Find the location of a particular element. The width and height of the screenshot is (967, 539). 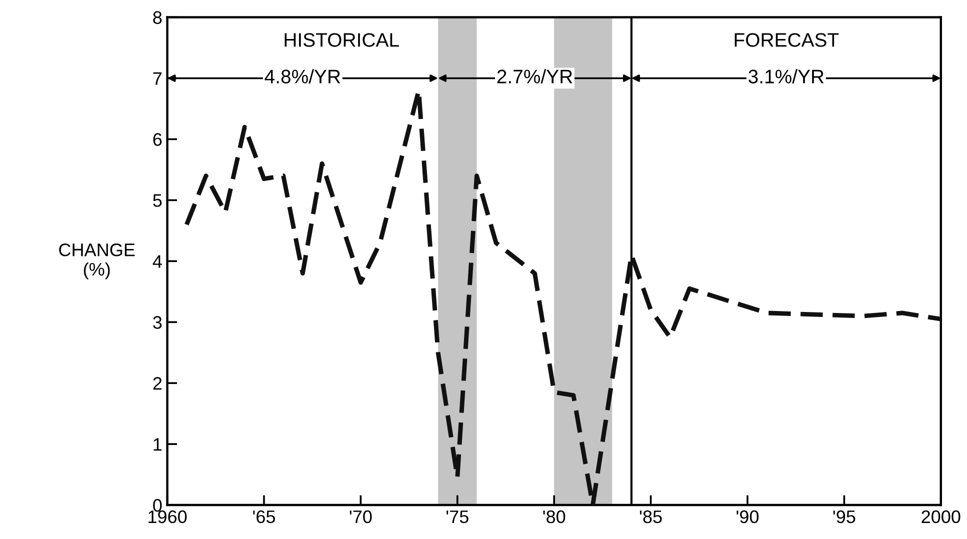

y-tick-label: 1 is located at coordinates (158, 444).